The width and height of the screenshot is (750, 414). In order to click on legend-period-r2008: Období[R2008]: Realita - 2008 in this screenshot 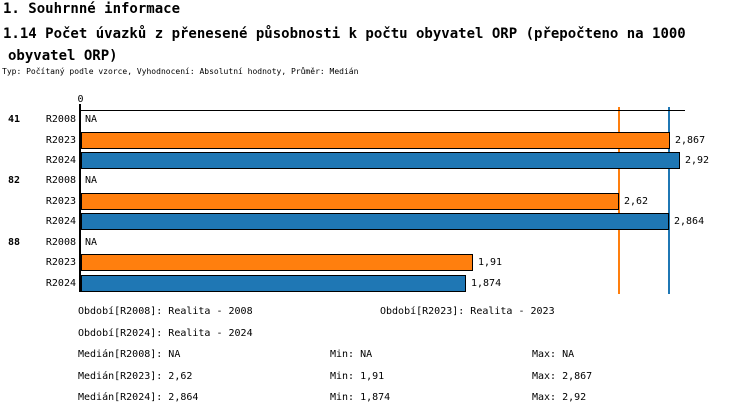, I will do `click(165, 311)`.